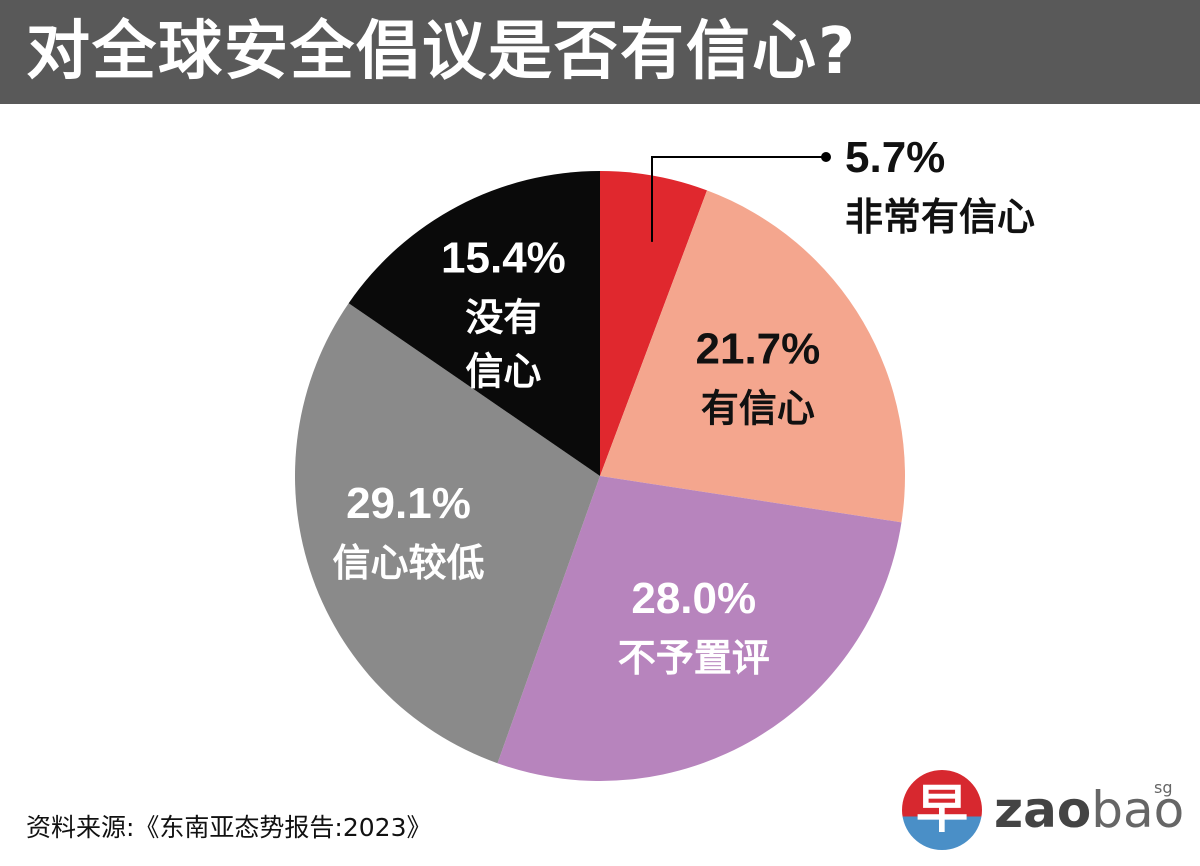 This screenshot has height=866, width=1200. I want to click on pie-slice-not-confident, so click(474, 323).